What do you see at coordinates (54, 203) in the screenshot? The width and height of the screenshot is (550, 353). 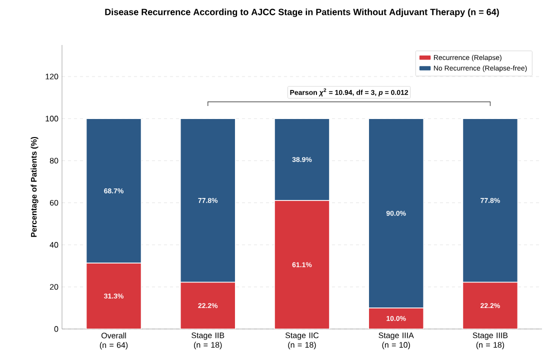 I see `y-tick-label: 60` at bounding box center [54, 203].